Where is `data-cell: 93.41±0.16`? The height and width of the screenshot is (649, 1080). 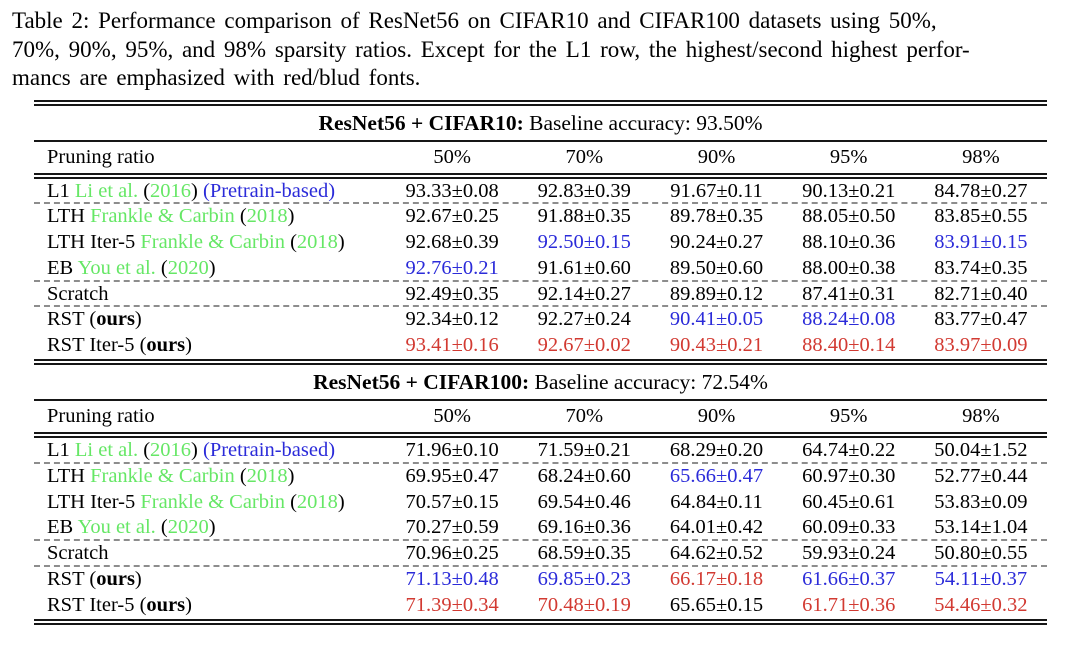
data-cell: 93.41±0.16 is located at coordinates (452, 345).